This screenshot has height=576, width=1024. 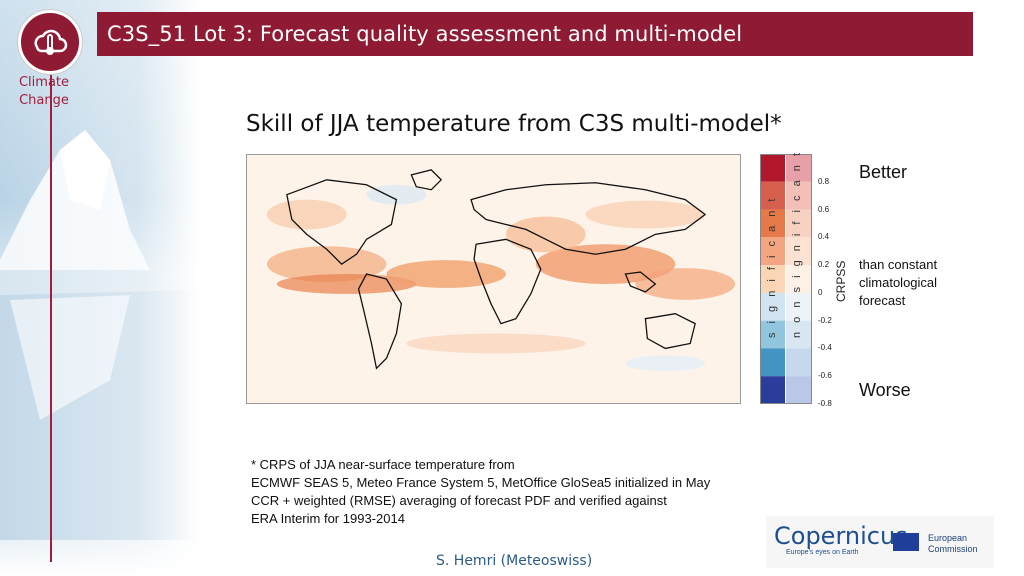 I want to click on colorbar-tick-label: 0.6, so click(x=824, y=209).